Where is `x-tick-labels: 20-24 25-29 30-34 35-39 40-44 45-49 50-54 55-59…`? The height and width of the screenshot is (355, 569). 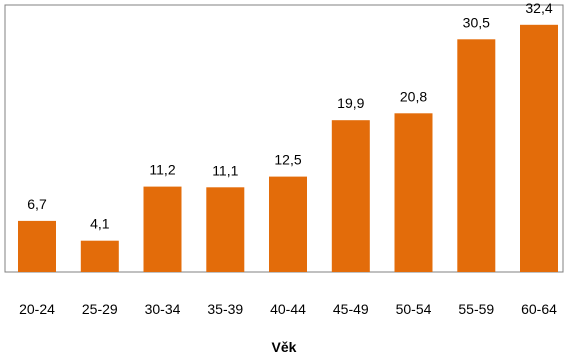
x-tick-labels: 20-24 25-29 30-34 35-39 40-44 45-49 50-54 55-59… is located at coordinates (288, 309).